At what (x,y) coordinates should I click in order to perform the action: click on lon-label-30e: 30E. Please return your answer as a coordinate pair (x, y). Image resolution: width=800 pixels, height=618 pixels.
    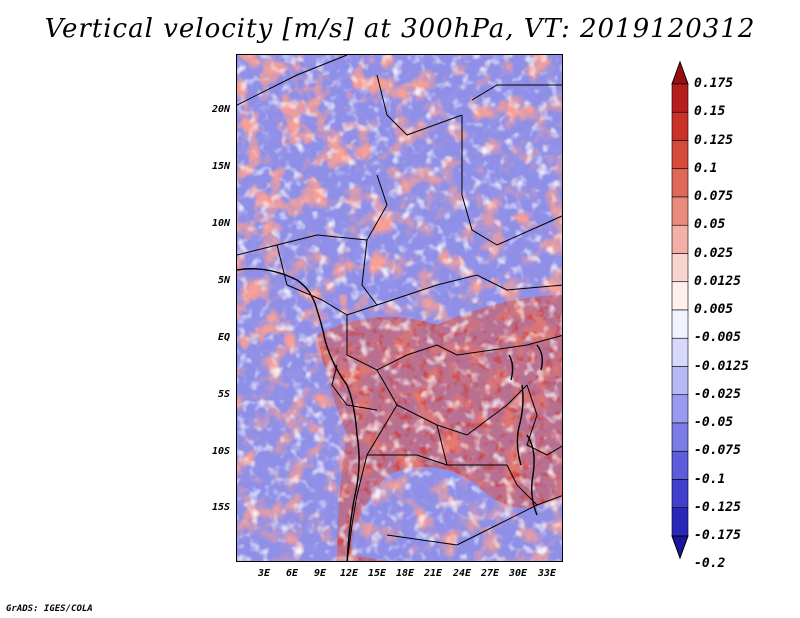
    Looking at the image, I should click on (518, 573).